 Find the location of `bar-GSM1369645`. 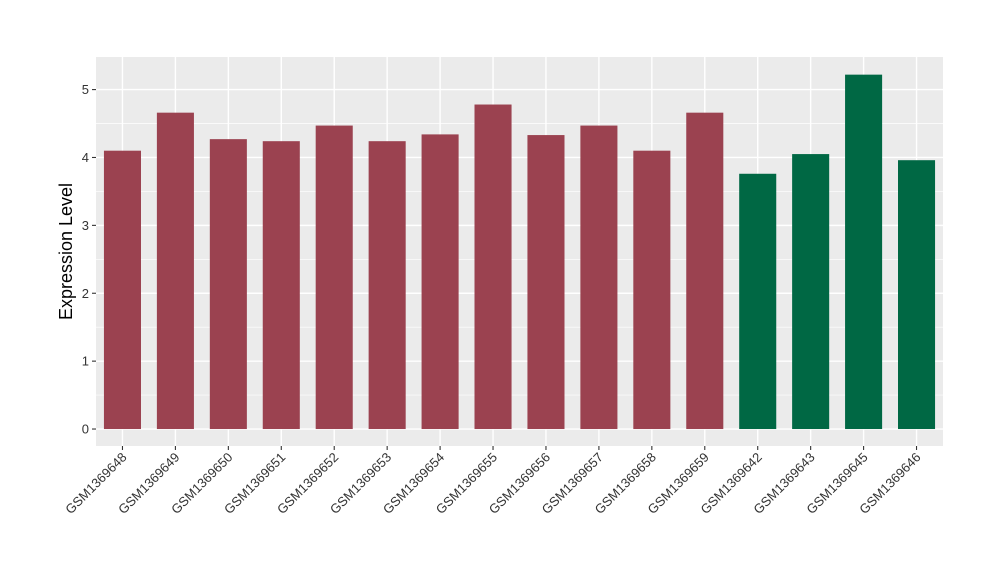

bar-GSM1369645 is located at coordinates (864, 252).